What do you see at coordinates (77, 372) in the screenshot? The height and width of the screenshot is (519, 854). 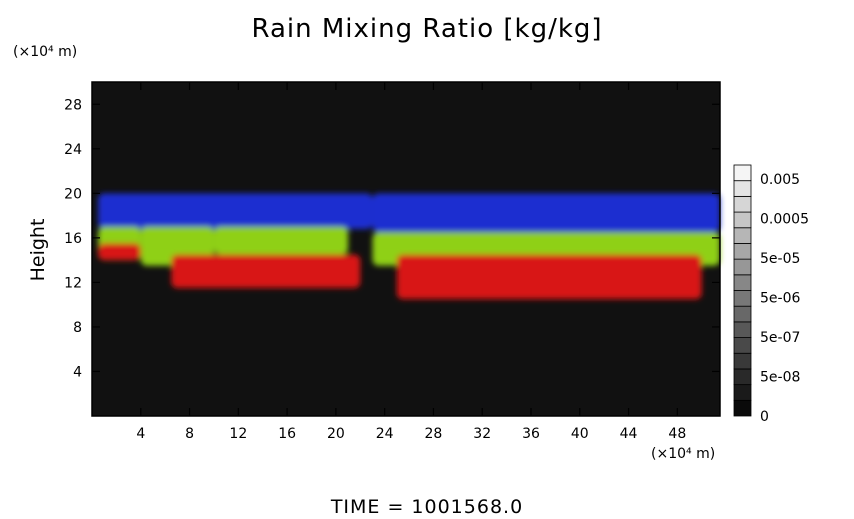 I see `y-tick-label-0: 4` at bounding box center [77, 372].